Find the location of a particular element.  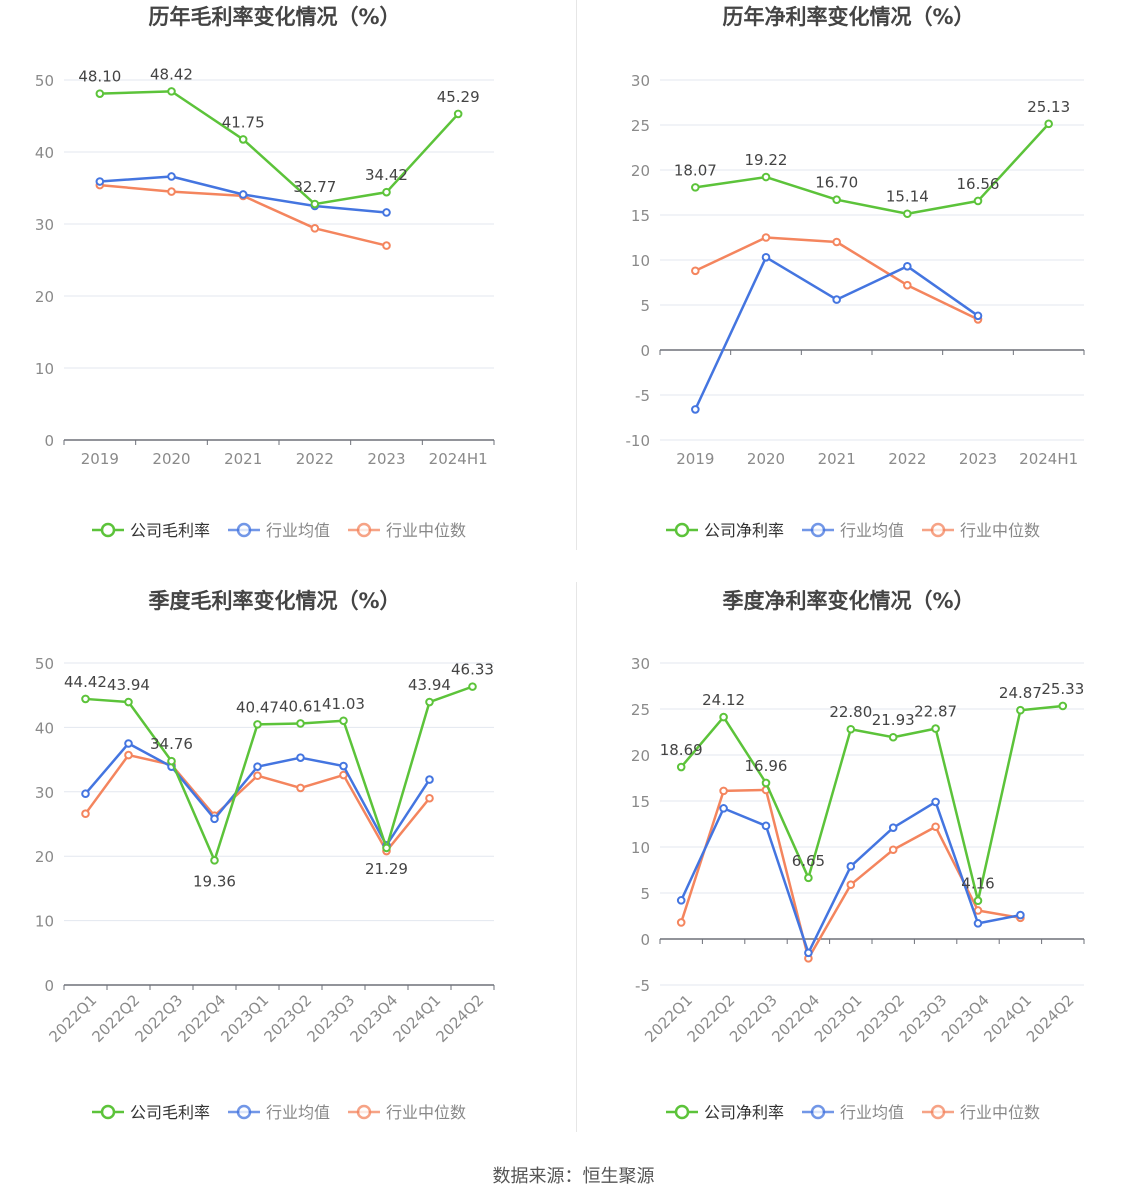

y-tick-label: 5 is located at coordinates (645, 306).